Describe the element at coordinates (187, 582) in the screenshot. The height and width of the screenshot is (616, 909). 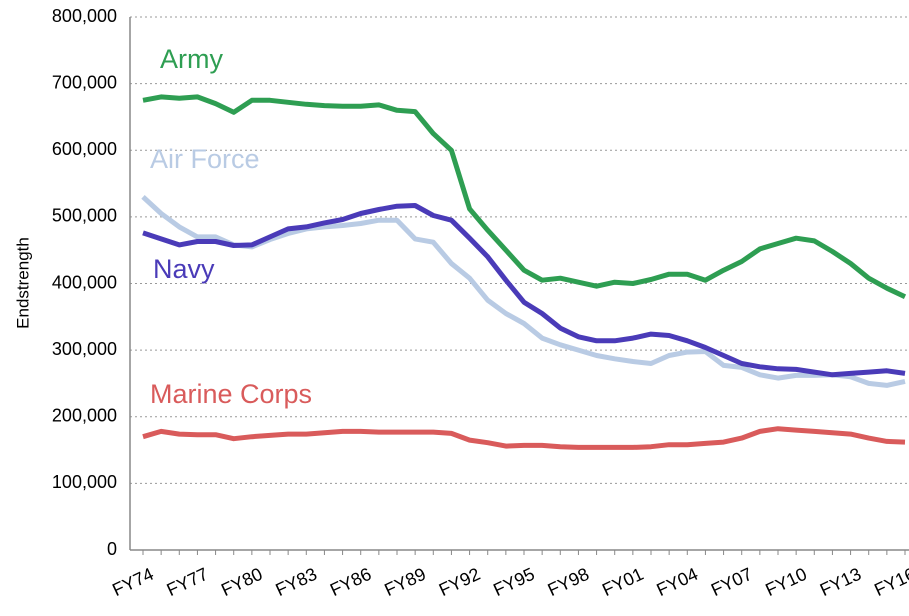
I see `x-tick-label: FY77` at that location.